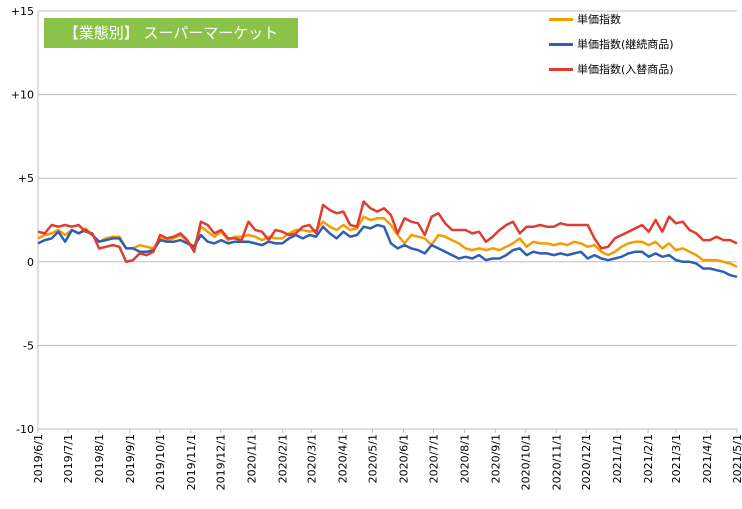 The width and height of the screenshot is (742, 509). I want to click on x-tick-label: 2019/10/1, so click(160, 462).